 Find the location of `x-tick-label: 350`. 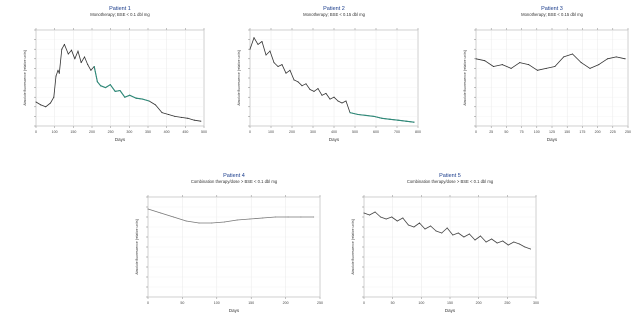

x-tick-label: 350 is located at coordinates (148, 132).